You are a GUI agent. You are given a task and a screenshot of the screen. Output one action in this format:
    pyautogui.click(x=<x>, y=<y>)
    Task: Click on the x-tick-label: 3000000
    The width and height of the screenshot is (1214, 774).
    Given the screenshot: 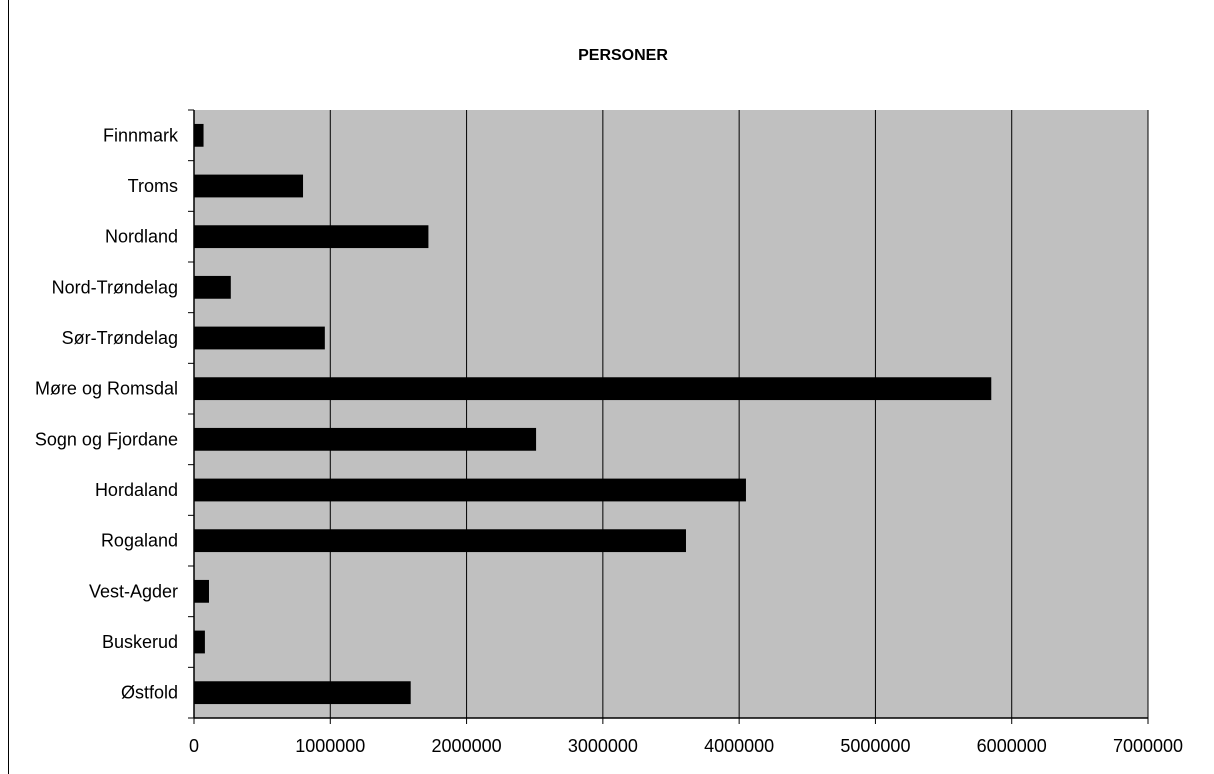 What is the action you would take?
    pyautogui.click(x=603, y=746)
    